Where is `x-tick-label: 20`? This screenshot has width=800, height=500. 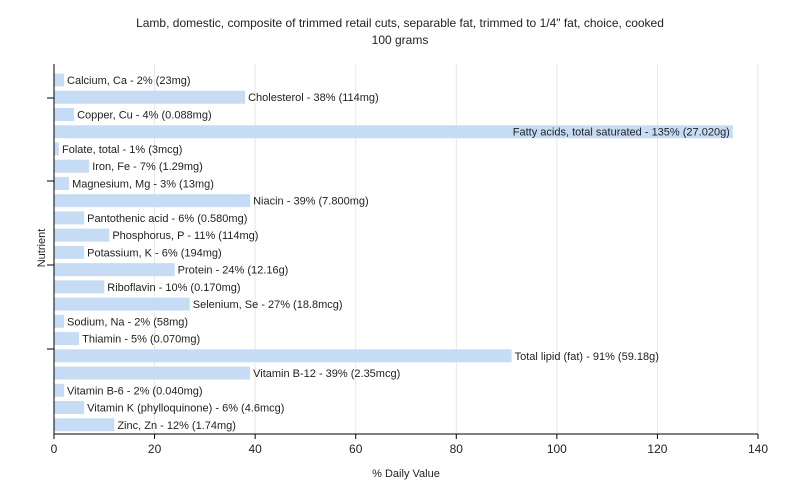 x-tick-label: 20 is located at coordinates (155, 449).